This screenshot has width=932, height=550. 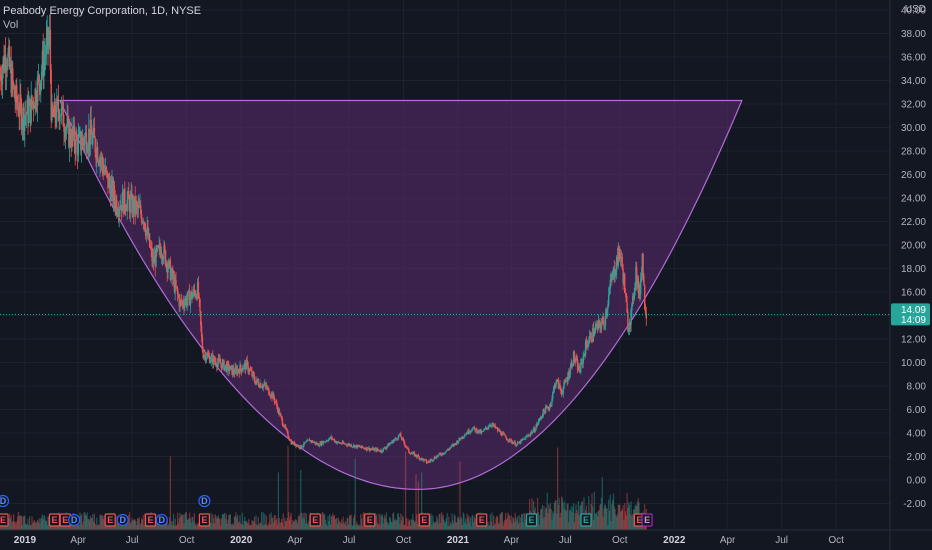 What do you see at coordinates (913, 363) in the screenshot?
I see `price-tick-label: 10.00` at bounding box center [913, 363].